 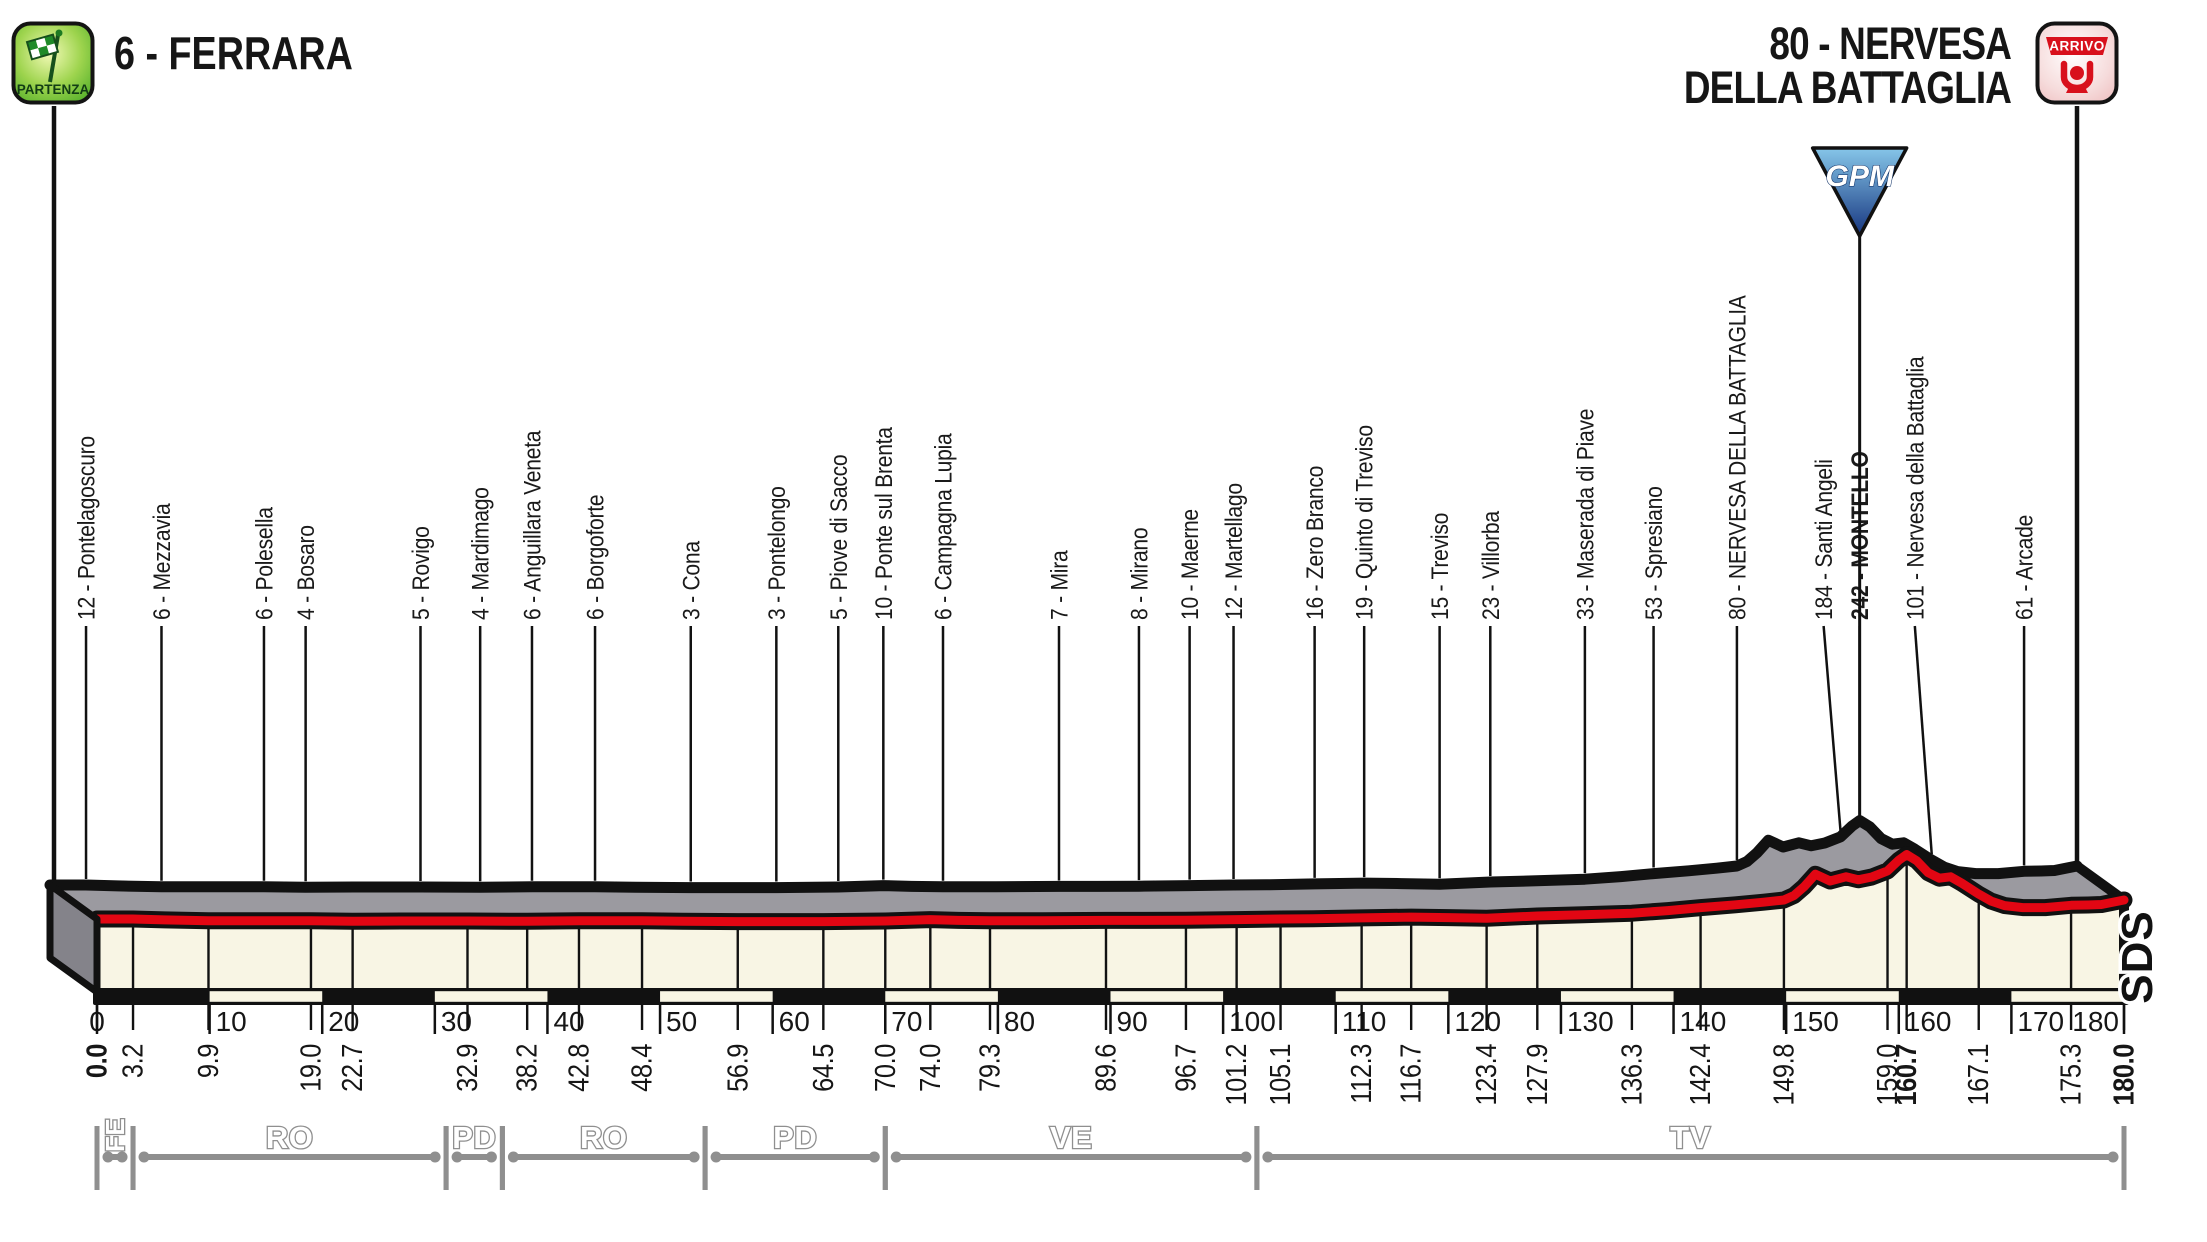 I want to click on km-major-label: 140, so click(x=1703, y=1021).